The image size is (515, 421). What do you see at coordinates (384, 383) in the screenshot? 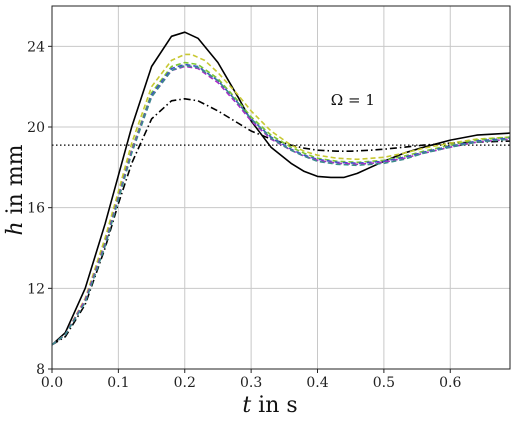
I see `x-tick-label: 0.5` at bounding box center [384, 383].